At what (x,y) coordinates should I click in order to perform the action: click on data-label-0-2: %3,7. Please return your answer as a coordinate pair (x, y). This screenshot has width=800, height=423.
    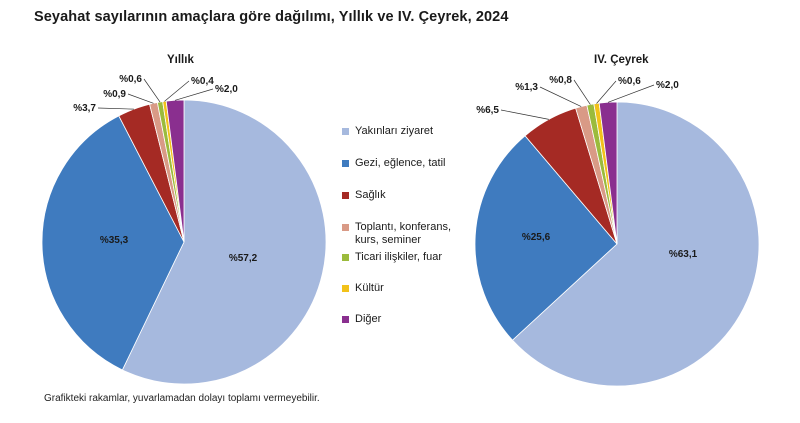
    Looking at the image, I should click on (84, 108).